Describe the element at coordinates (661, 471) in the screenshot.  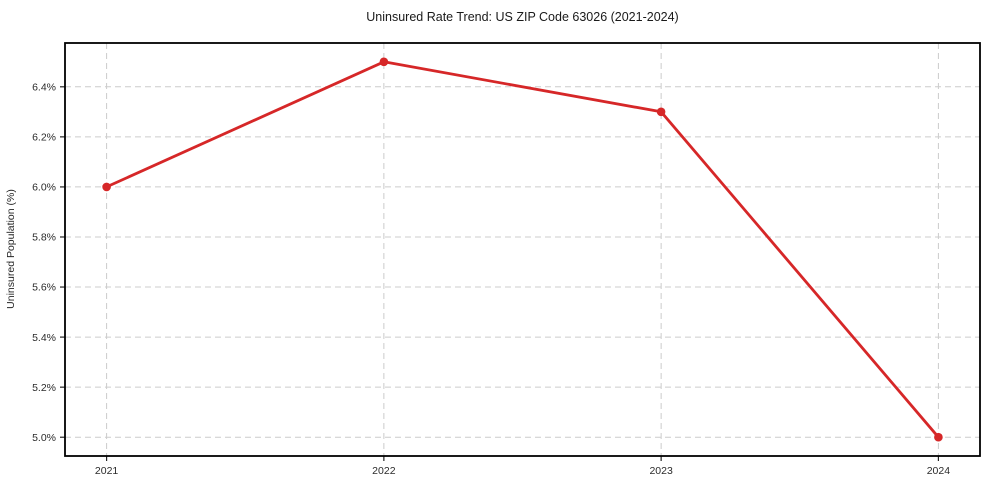
I see `x-tick-label: 2023` at that location.